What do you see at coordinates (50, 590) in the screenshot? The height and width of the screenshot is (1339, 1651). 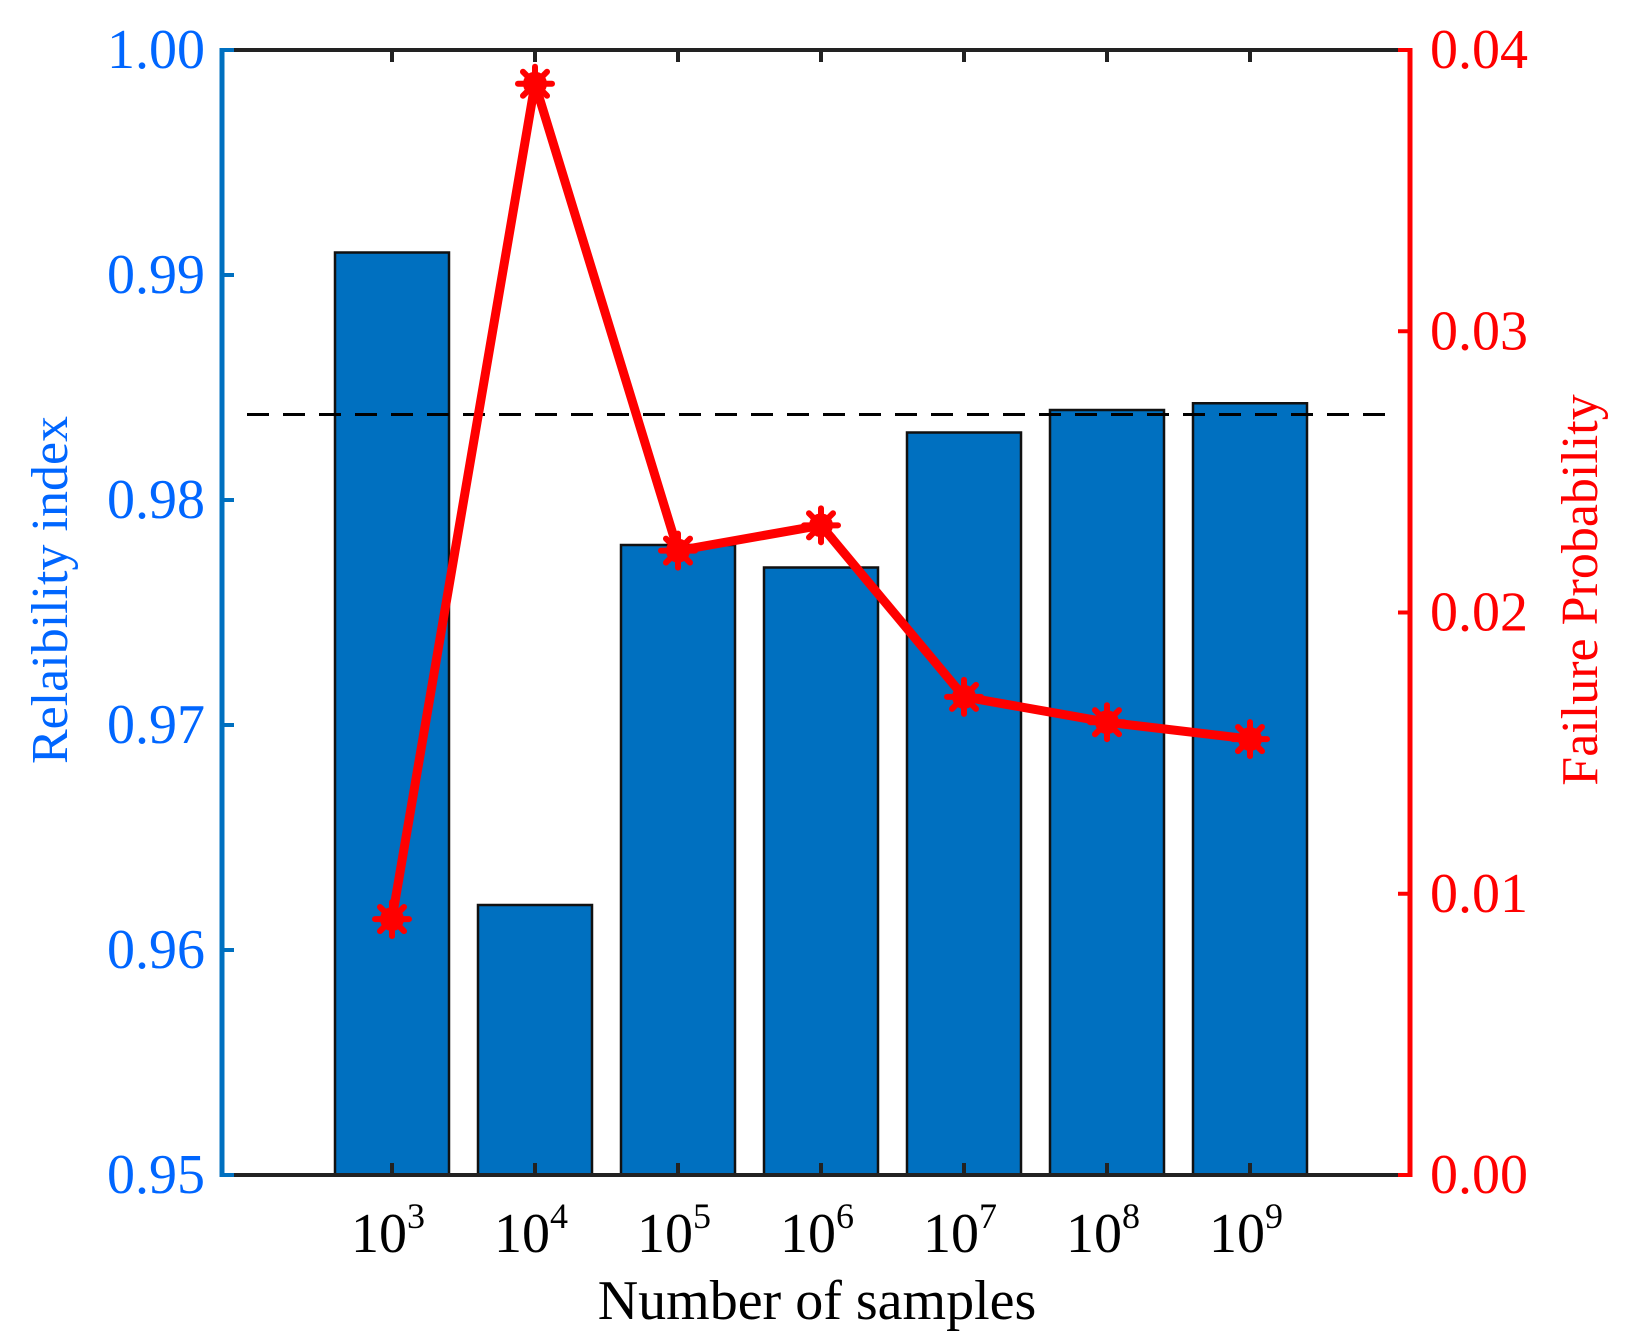 I see `left-axis-title: Relaibility index` at bounding box center [50, 590].